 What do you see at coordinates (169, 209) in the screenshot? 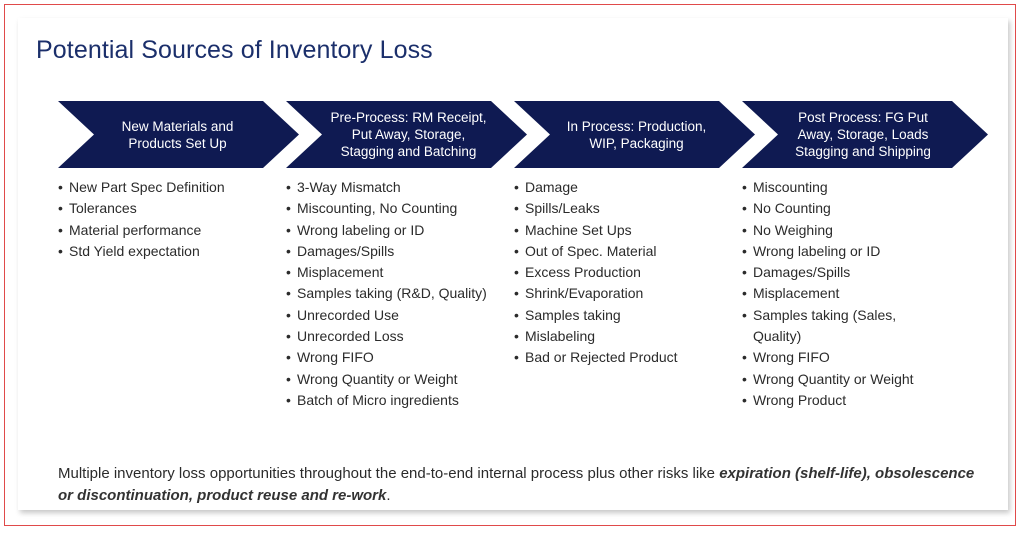
I see `list-item: Tolerances` at bounding box center [169, 209].